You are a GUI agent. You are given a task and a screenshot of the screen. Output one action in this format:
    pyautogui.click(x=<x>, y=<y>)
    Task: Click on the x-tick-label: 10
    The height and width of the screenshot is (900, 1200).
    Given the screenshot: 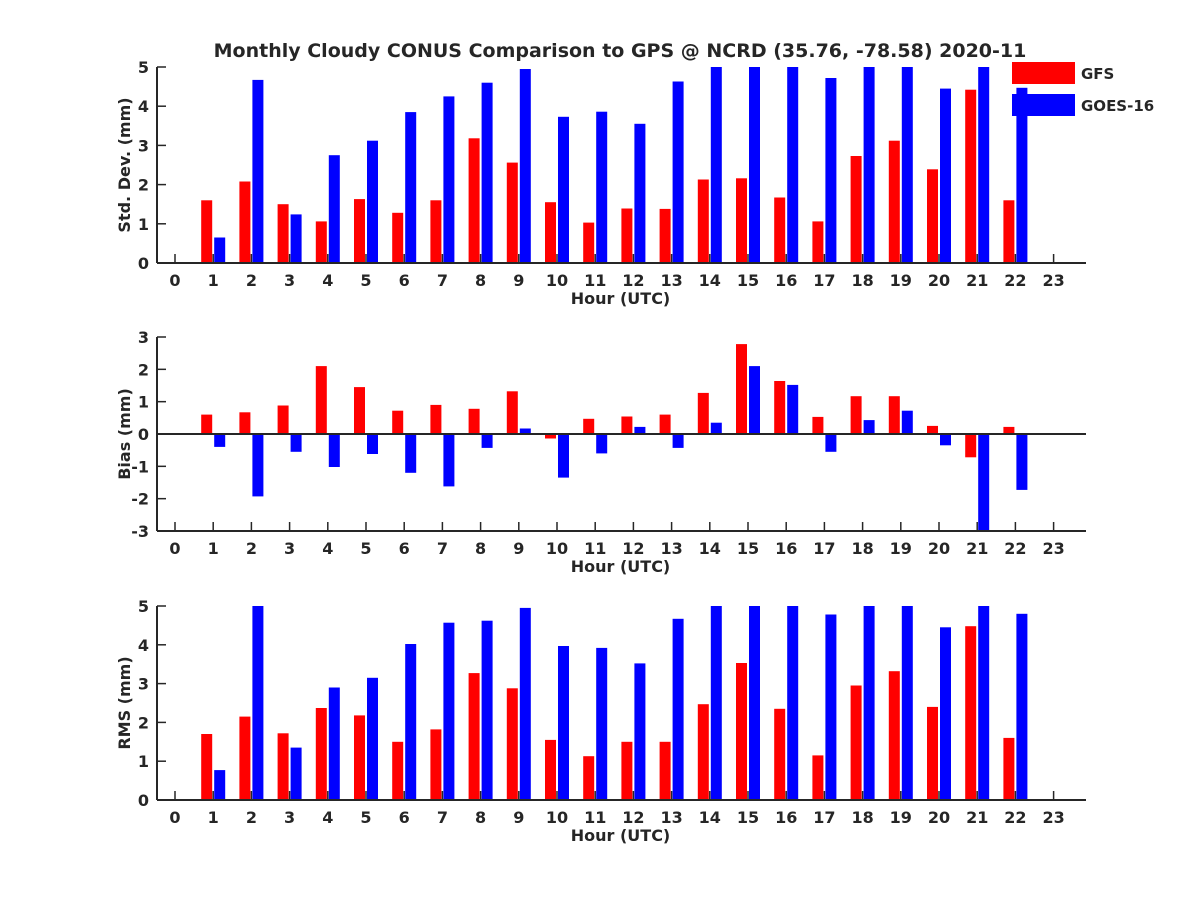 What is the action you would take?
    pyautogui.click(x=557, y=548)
    